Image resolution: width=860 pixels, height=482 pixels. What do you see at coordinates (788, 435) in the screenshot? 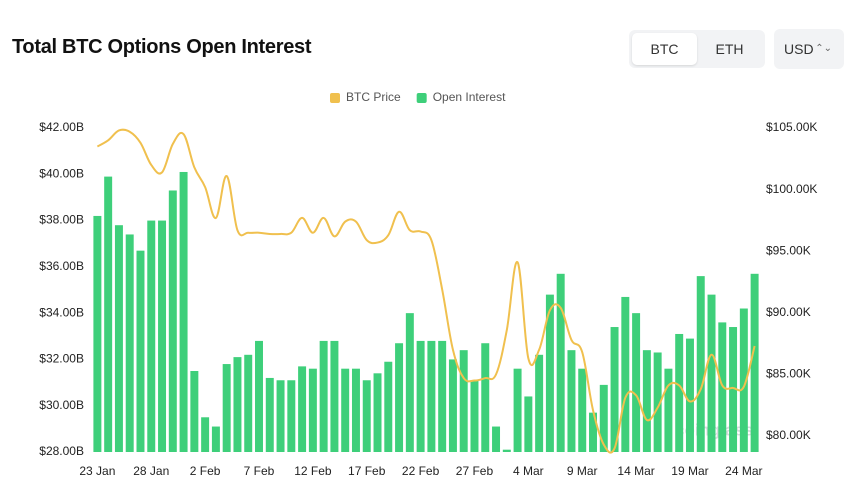
I see `y2-tick-label: $80.00K` at bounding box center [788, 435].